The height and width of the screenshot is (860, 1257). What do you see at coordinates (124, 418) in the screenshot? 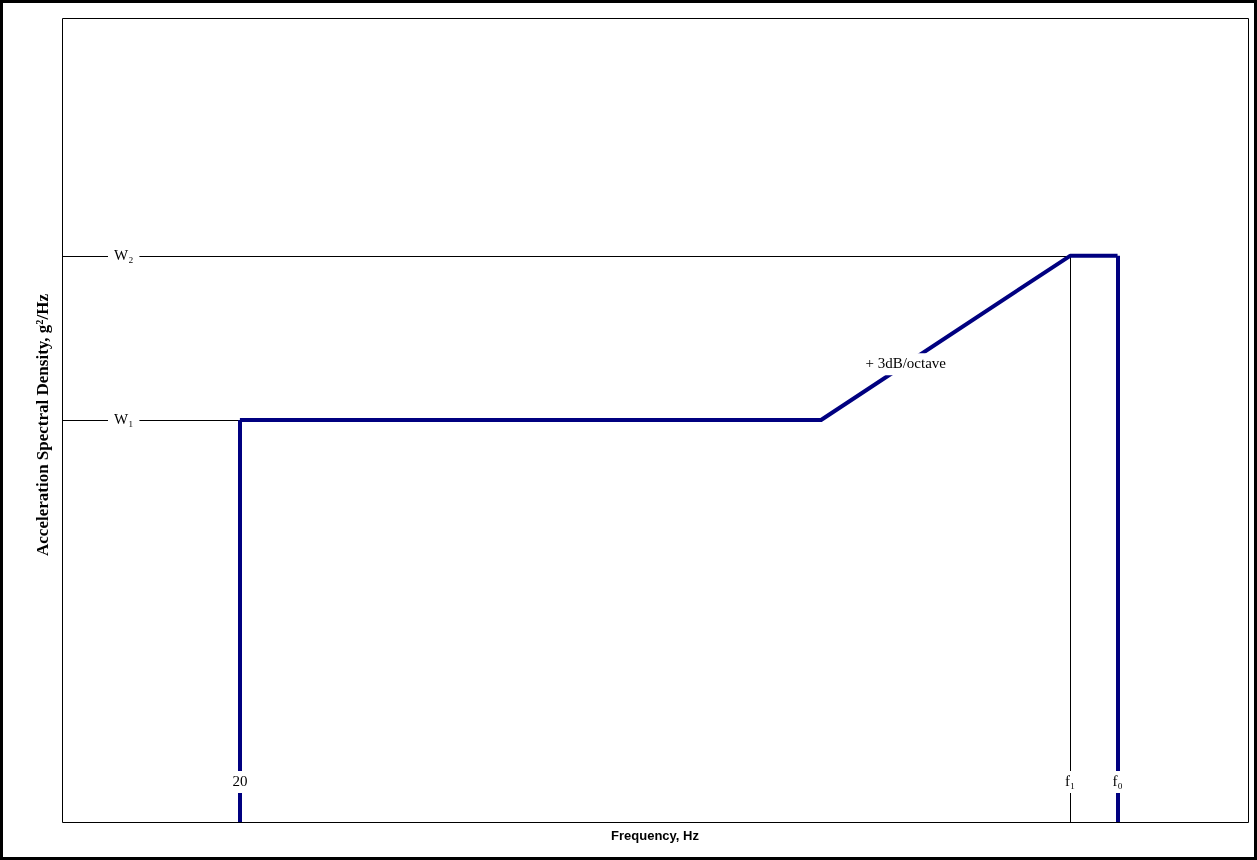
I see `ref-line-label: W₁` at bounding box center [124, 418].